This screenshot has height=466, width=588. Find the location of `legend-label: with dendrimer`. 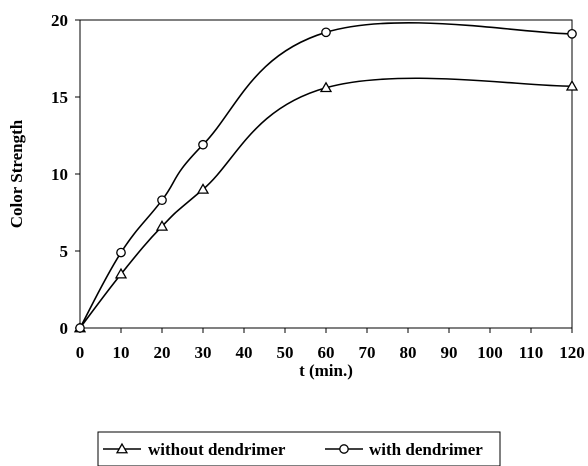

legend-label: with dendrimer is located at coordinates (426, 449).